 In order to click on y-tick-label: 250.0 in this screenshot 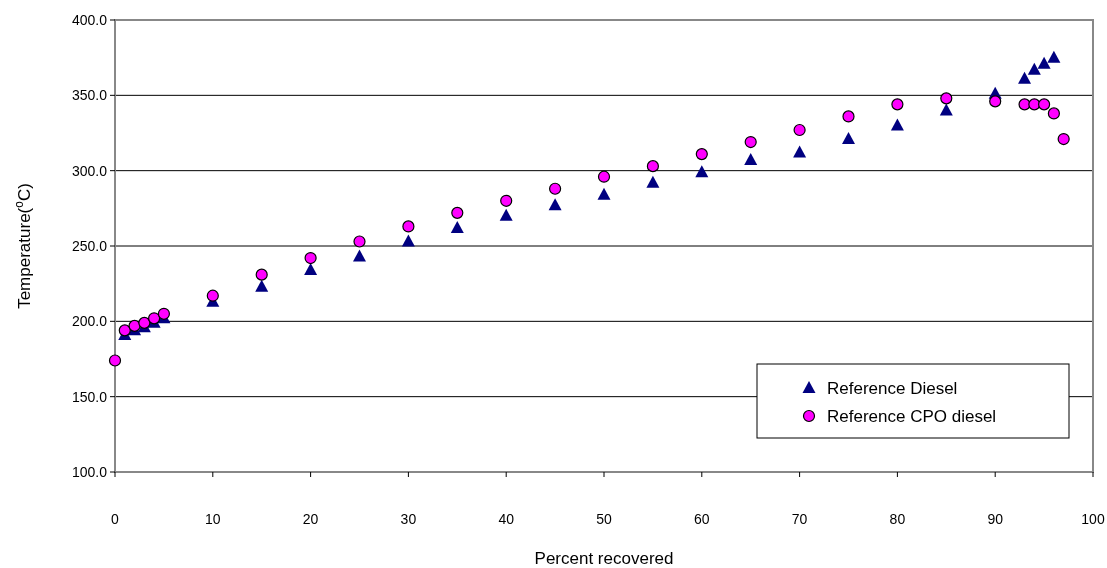, I will do `click(89, 245)`.